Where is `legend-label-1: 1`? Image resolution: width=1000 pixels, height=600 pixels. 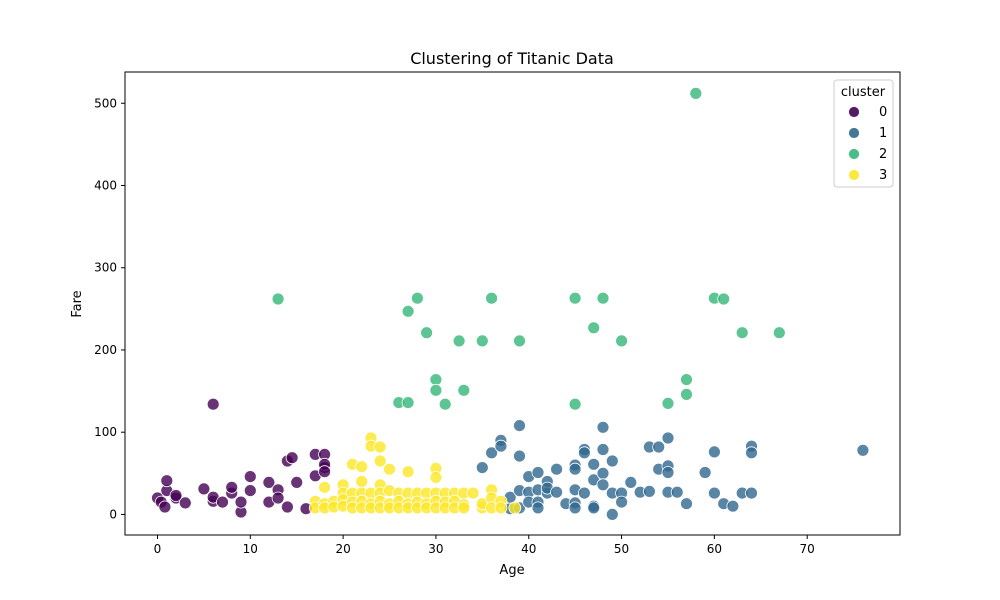
legend-label-1: 1 is located at coordinates (883, 133).